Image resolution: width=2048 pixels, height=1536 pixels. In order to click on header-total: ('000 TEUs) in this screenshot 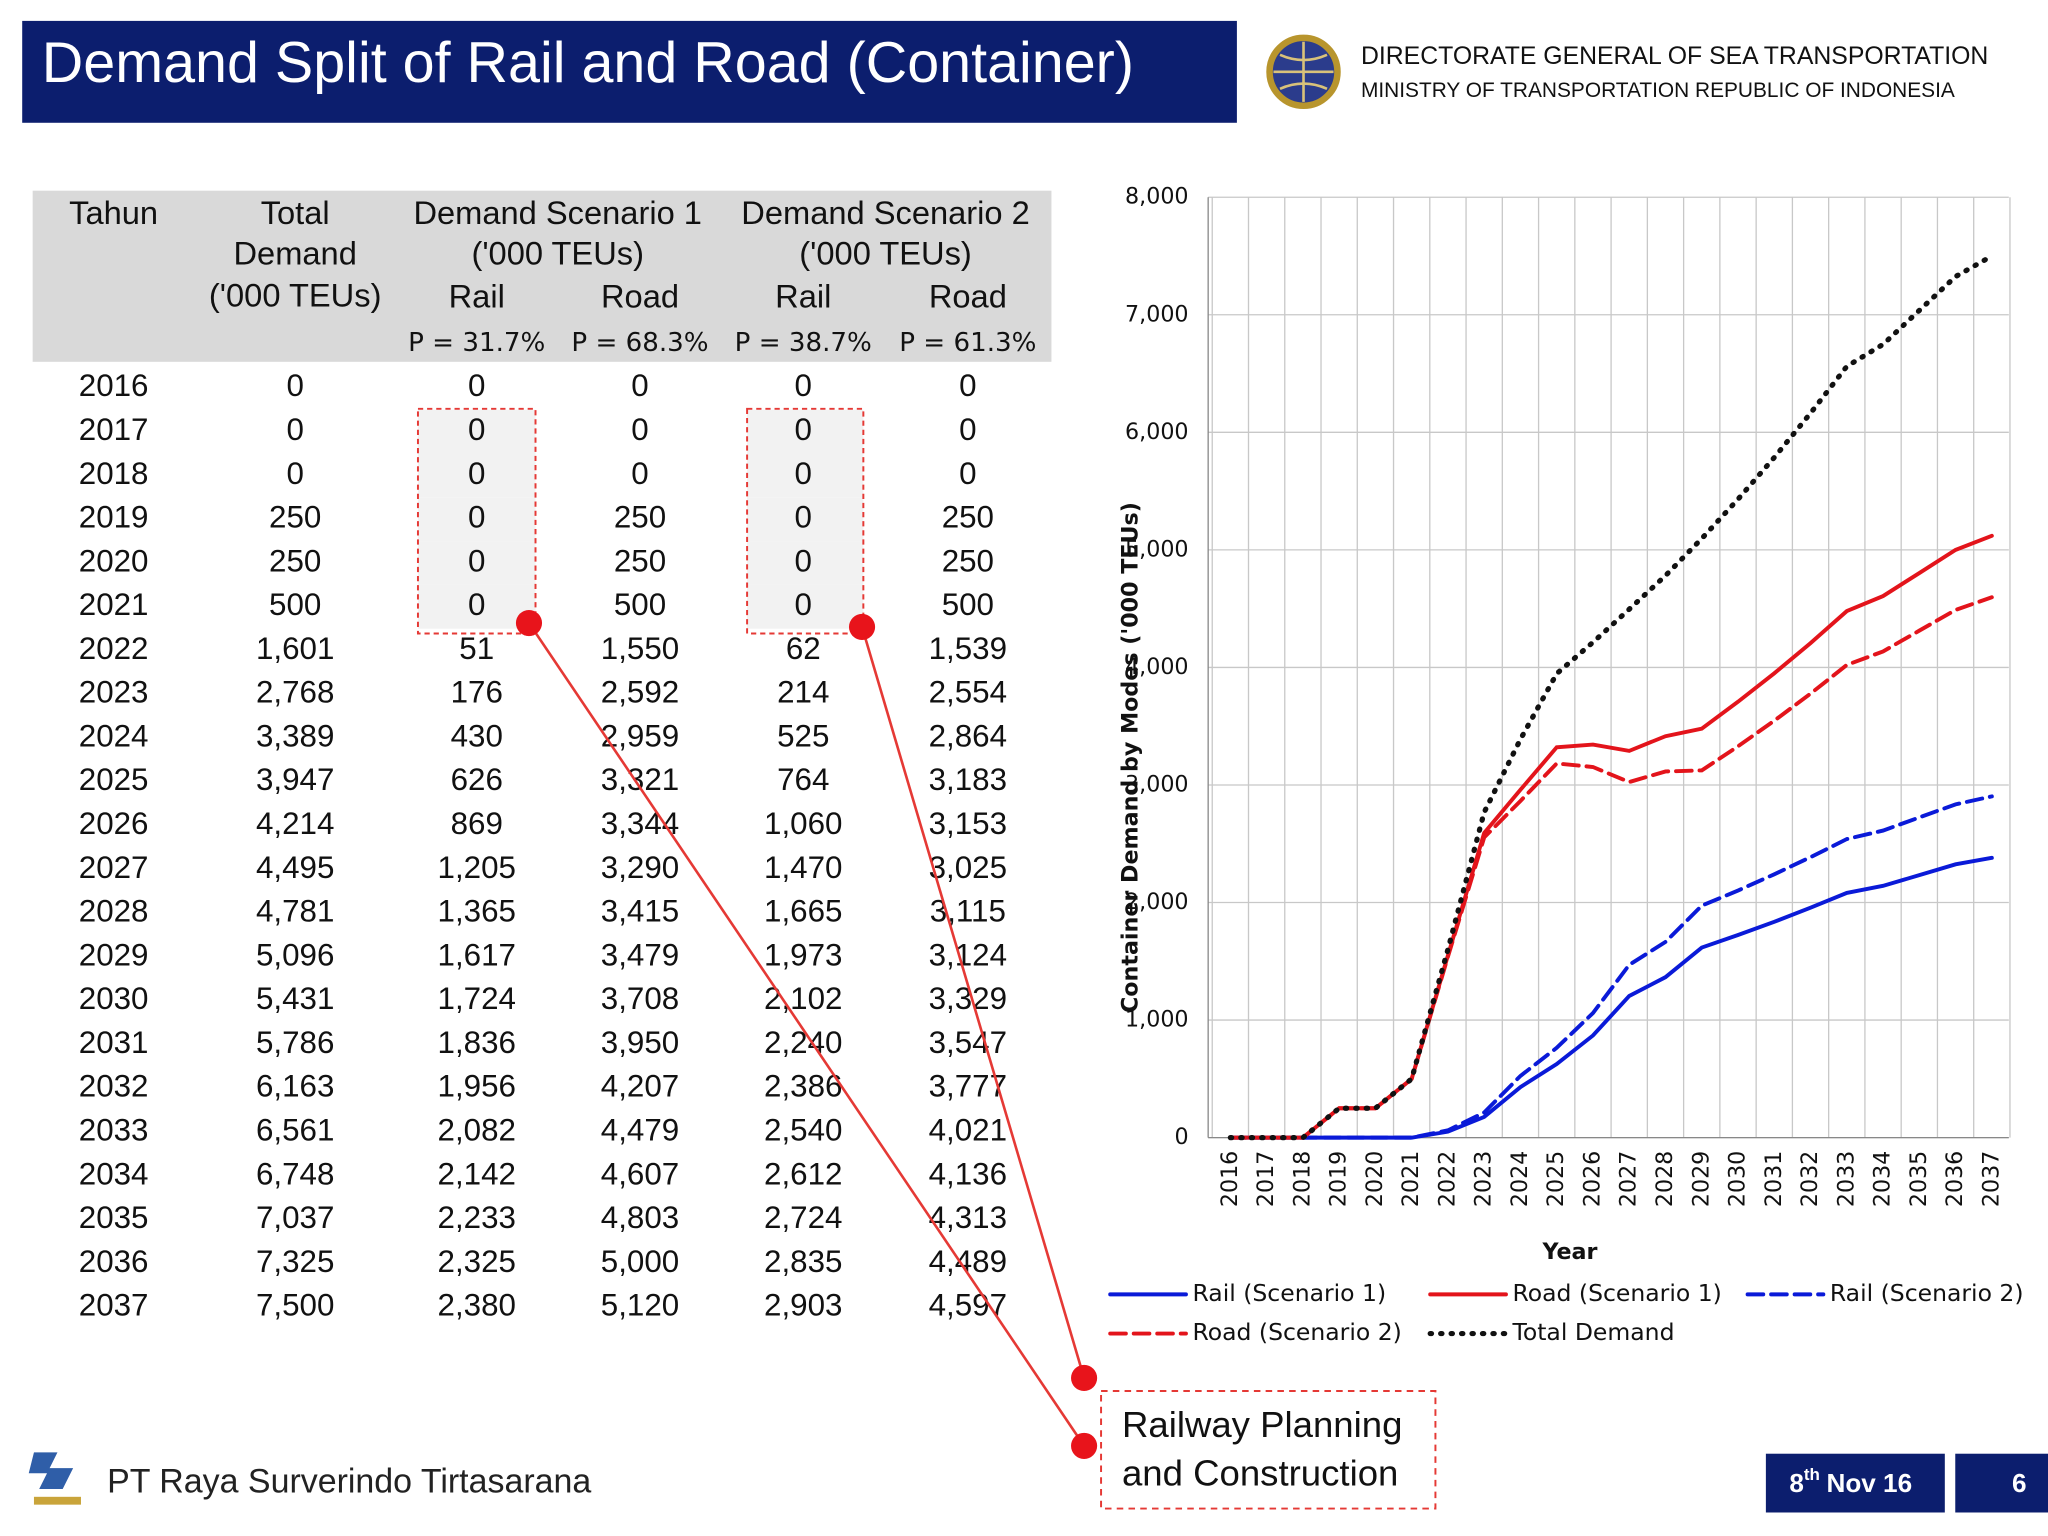, I will do `click(295, 294)`.